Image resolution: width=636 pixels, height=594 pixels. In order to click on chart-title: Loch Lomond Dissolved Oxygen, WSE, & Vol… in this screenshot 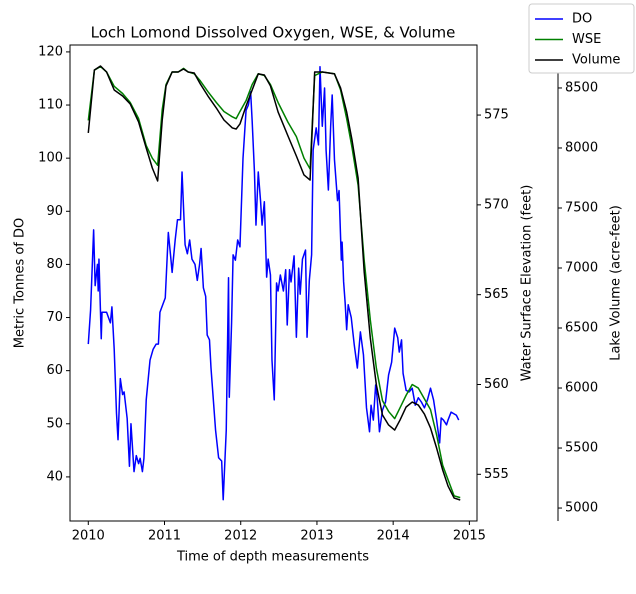, I will do `click(273, 33)`.